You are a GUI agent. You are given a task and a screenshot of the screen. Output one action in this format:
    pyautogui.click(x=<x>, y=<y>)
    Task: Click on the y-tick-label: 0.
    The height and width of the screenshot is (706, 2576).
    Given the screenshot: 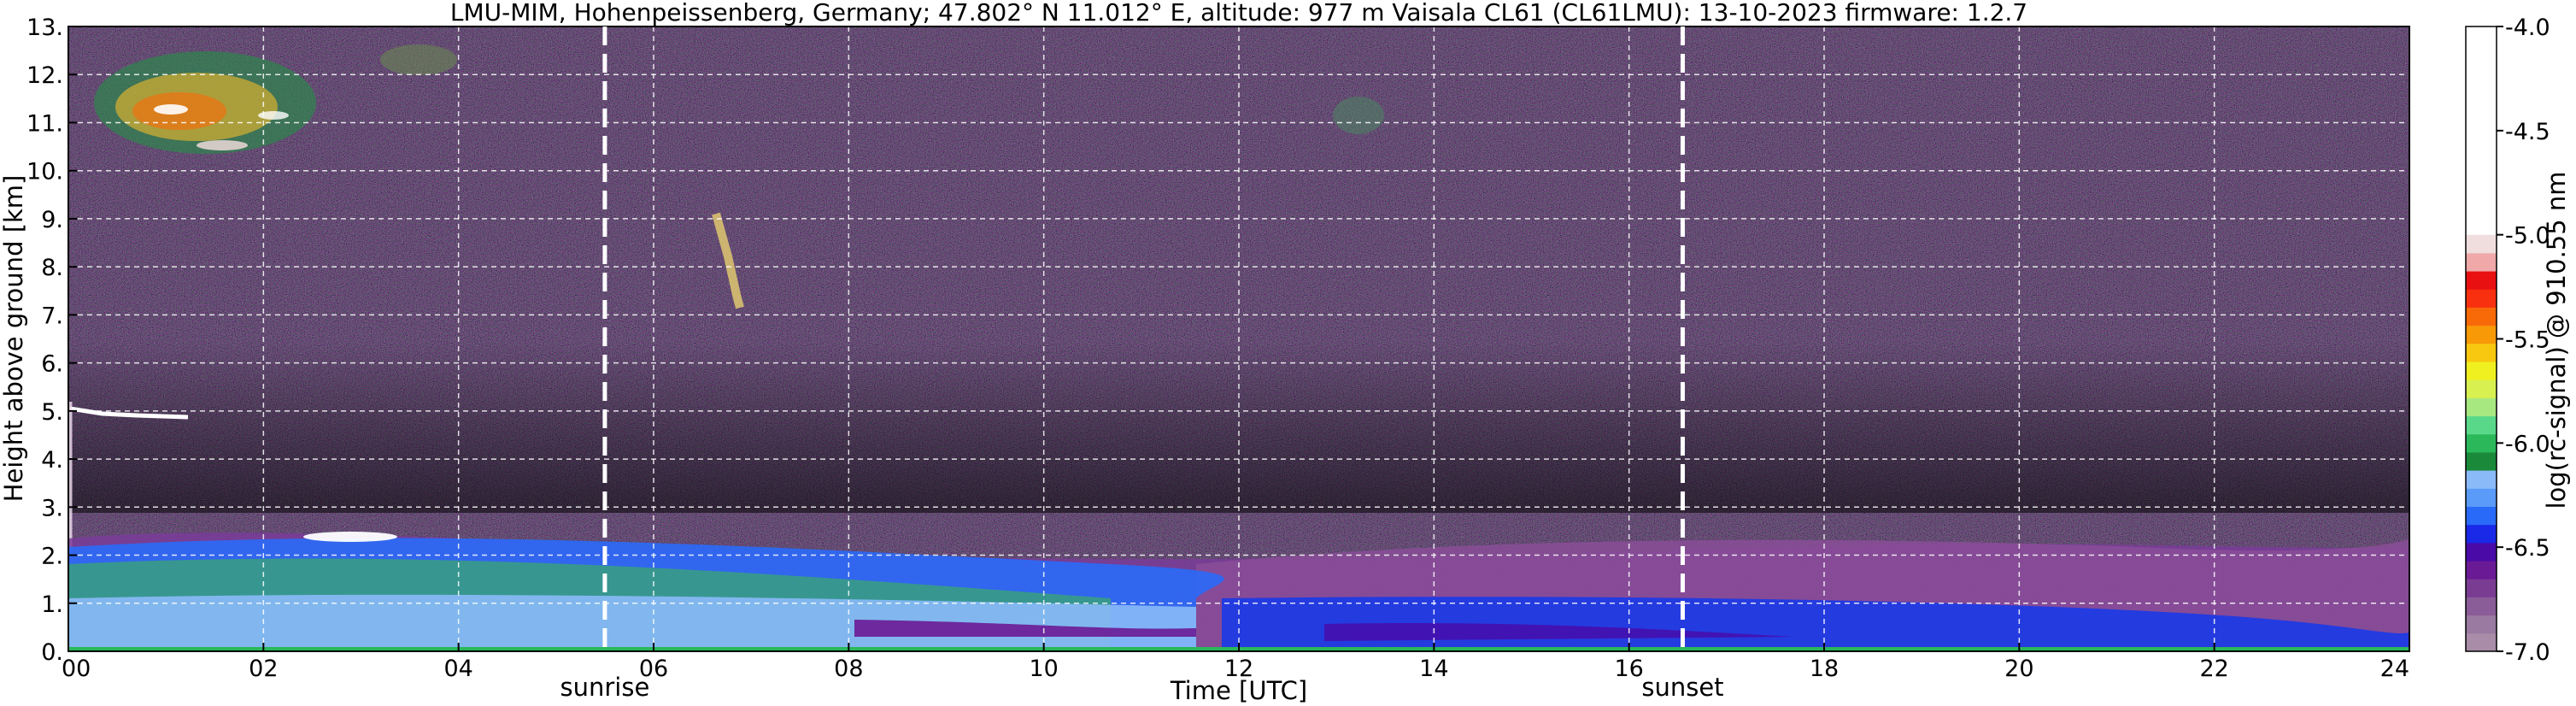 What is the action you would take?
    pyautogui.click(x=52, y=652)
    